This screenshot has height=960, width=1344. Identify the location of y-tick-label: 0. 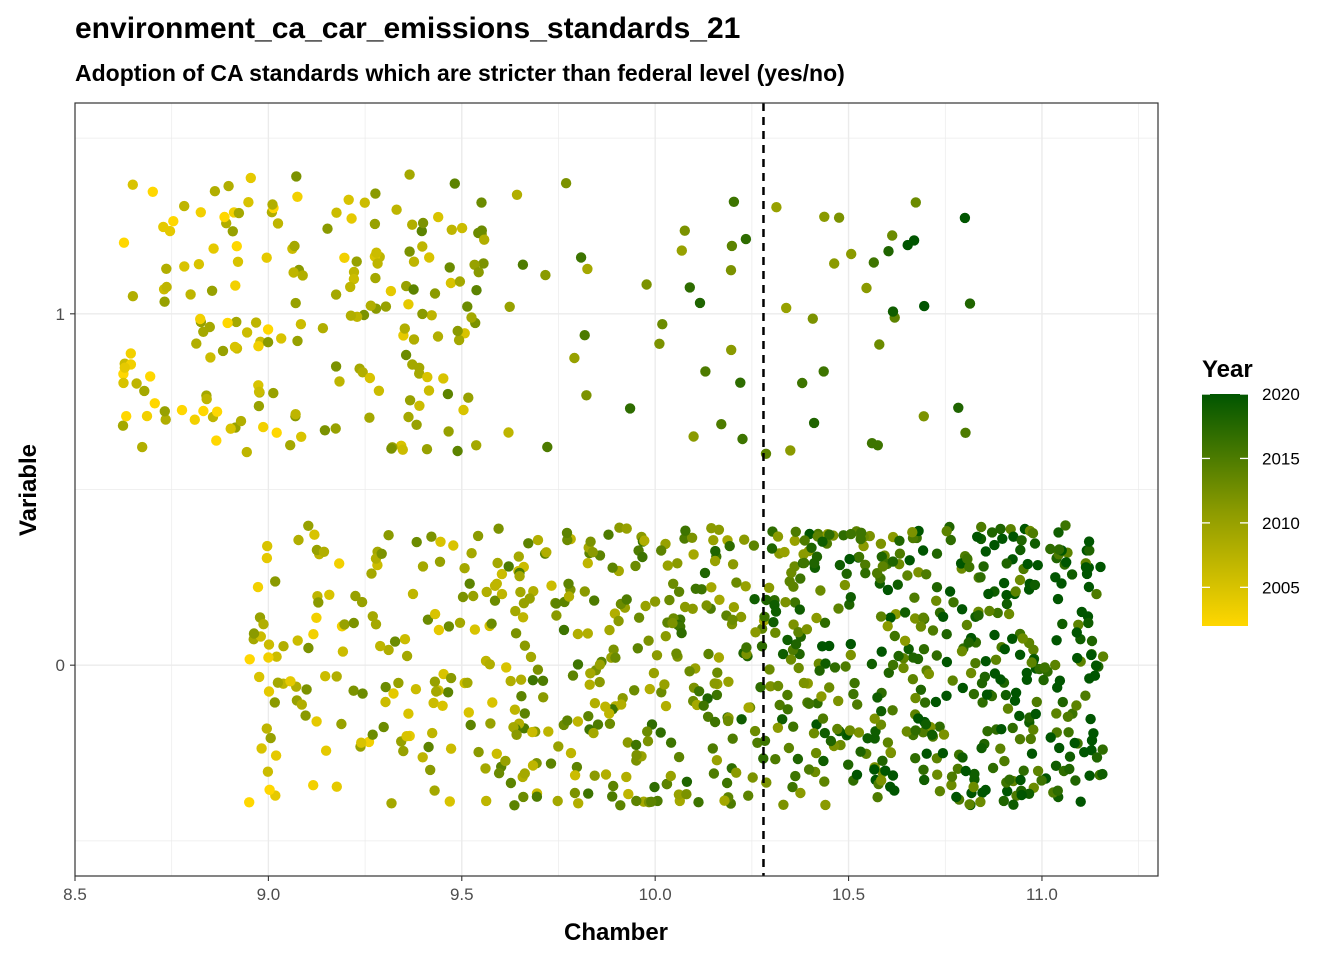
(60, 665).